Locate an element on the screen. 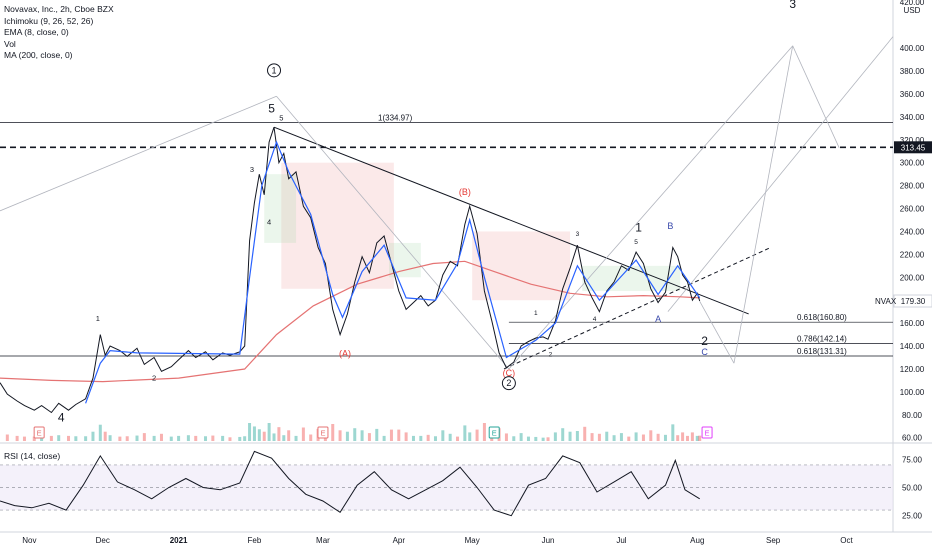 The width and height of the screenshot is (932, 550). level-badge is located at coordinates (913, 147).